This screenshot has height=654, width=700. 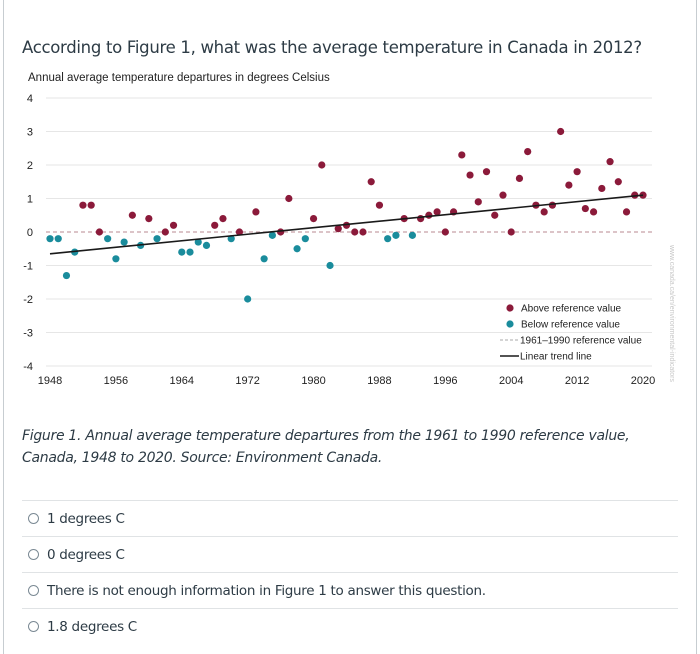 What do you see at coordinates (28, 267) in the screenshot?
I see `y-tick-label: -1` at bounding box center [28, 267].